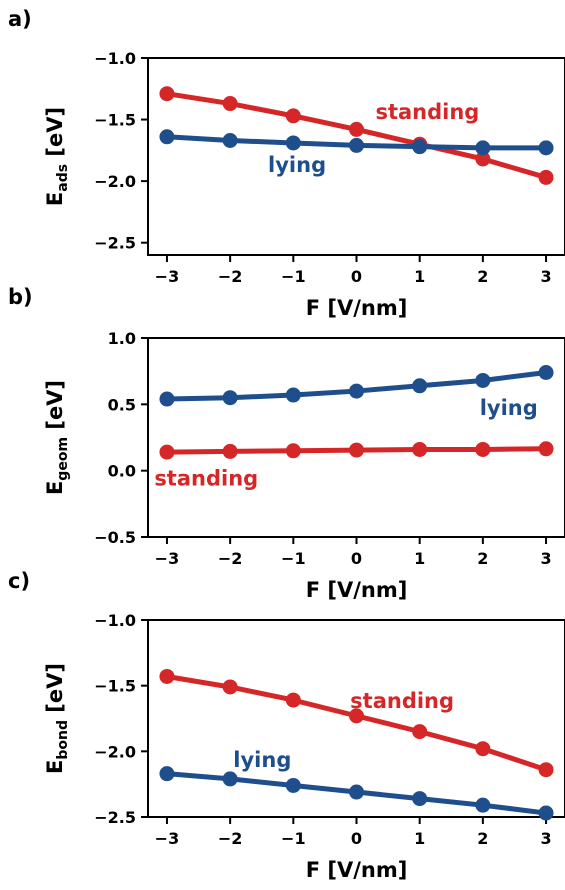 The height and width of the screenshot is (890, 565). Describe the element at coordinates (122, 404) in the screenshot. I see `y-tick-label: 0.5` at that location.